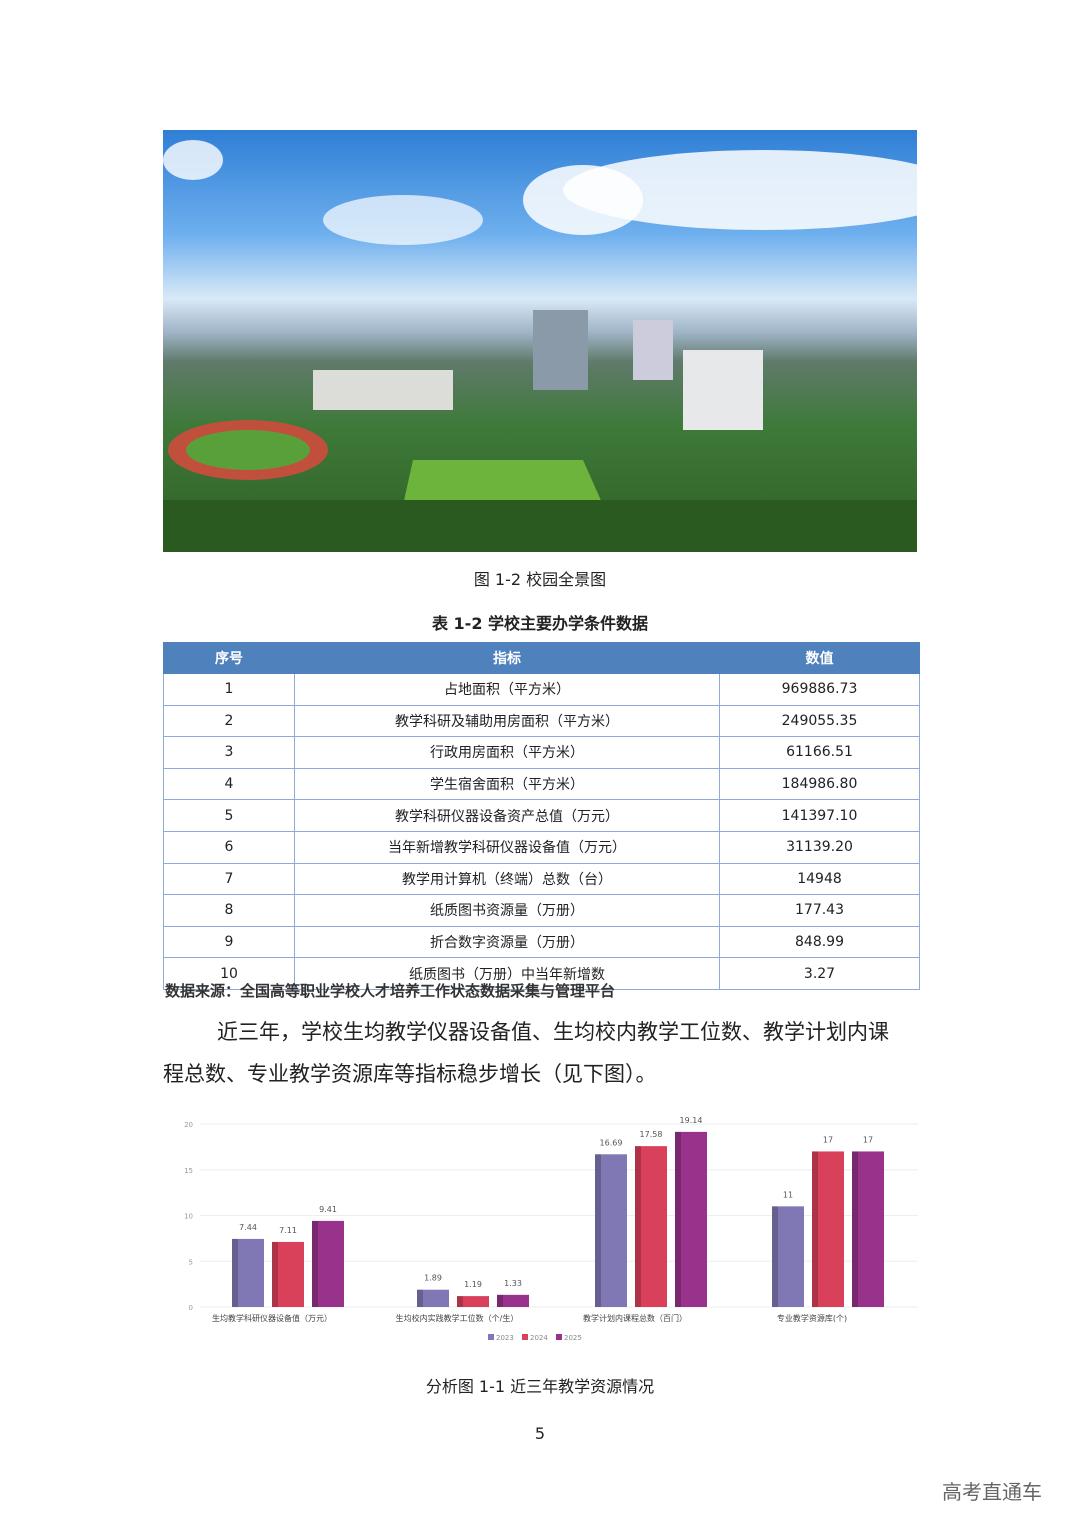 The height and width of the screenshot is (1528, 1080). What do you see at coordinates (507, 910) in the screenshot?
I see `row-indicator-cell: 纸质图书资源量（万册）` at bounding box center [507, 910].